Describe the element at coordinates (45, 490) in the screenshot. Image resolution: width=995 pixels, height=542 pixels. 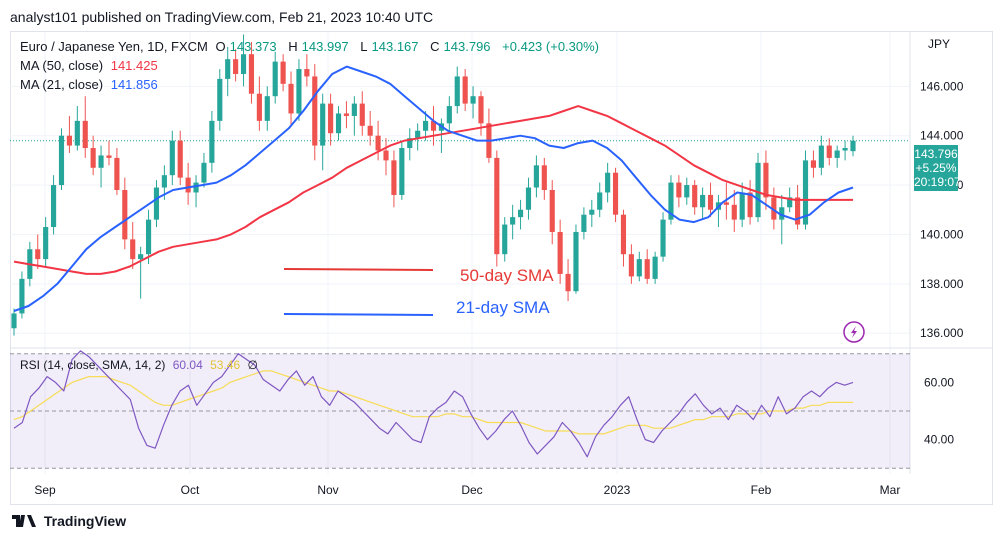
I see `x-tick-label: Sep` at that location.